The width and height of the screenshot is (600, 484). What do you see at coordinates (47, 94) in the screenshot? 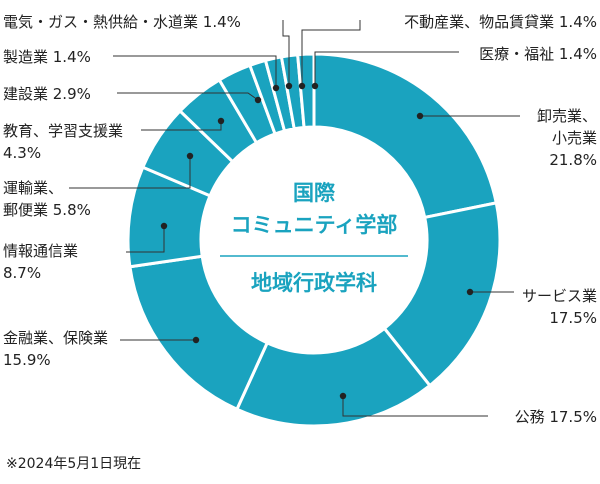
I see `slice-label: 建設業 2.9%` at bounding box center [47, 94].